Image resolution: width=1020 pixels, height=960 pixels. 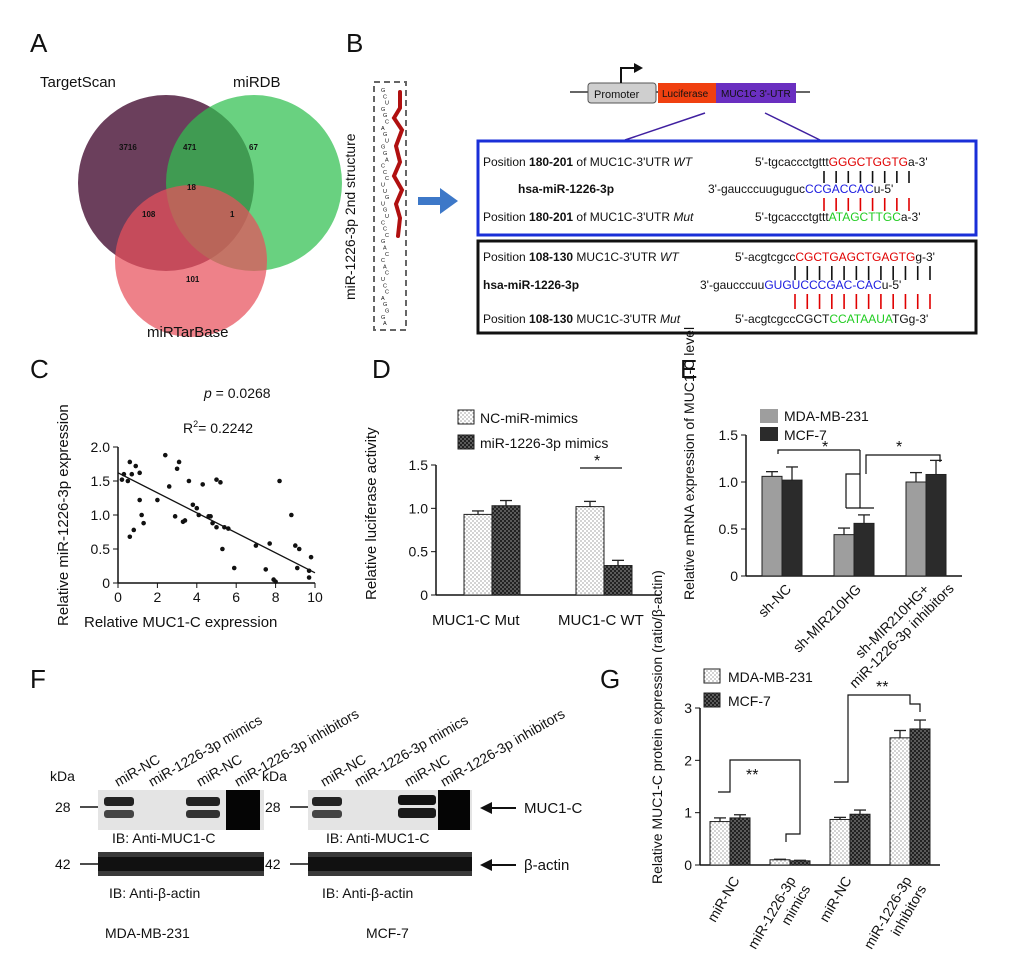 What do you see at coordinates (39, 43) in the screenshot?
I see `panel-label-a: A` at bounding box center [39, 43].